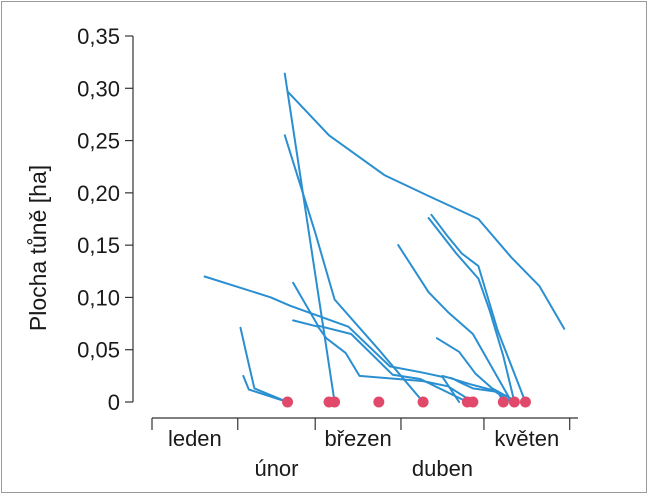  What do you see at coordinates (98, 245) in the screenshot?
I see `y-tick-label: 0,15` at bounding box center [98, 245].